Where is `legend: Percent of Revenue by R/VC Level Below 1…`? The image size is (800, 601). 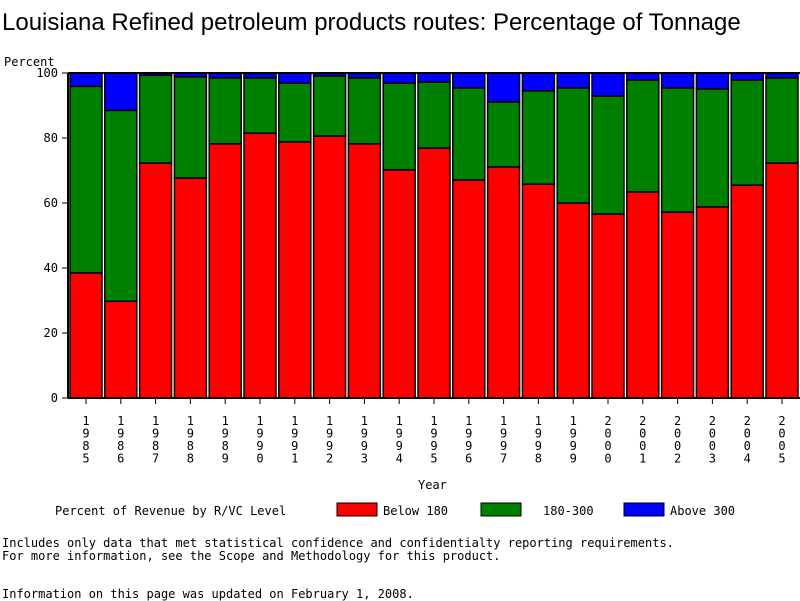
legend: Percent of Revenue by R/VC Level Below 1… is located at coordinates (395, 510).